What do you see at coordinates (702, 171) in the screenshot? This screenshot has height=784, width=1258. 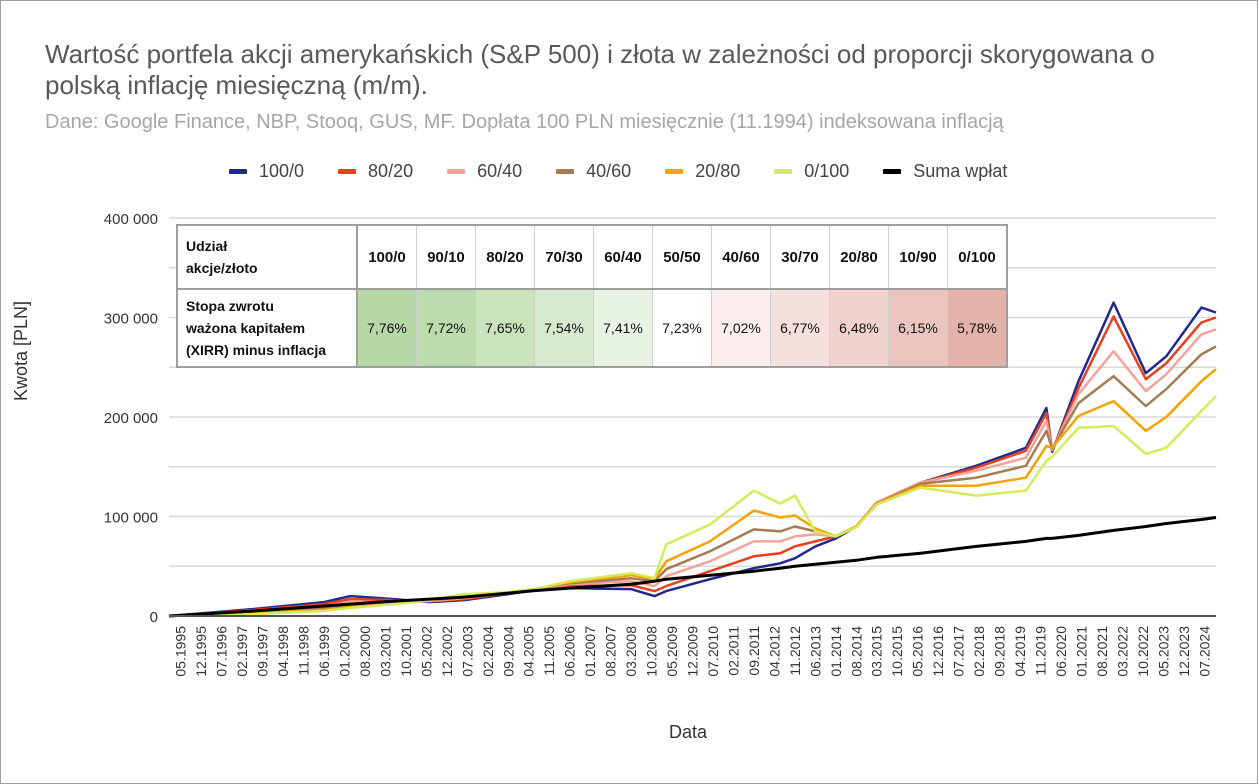 I see `legend-item: 20/80` at bounding box center [702, 171].